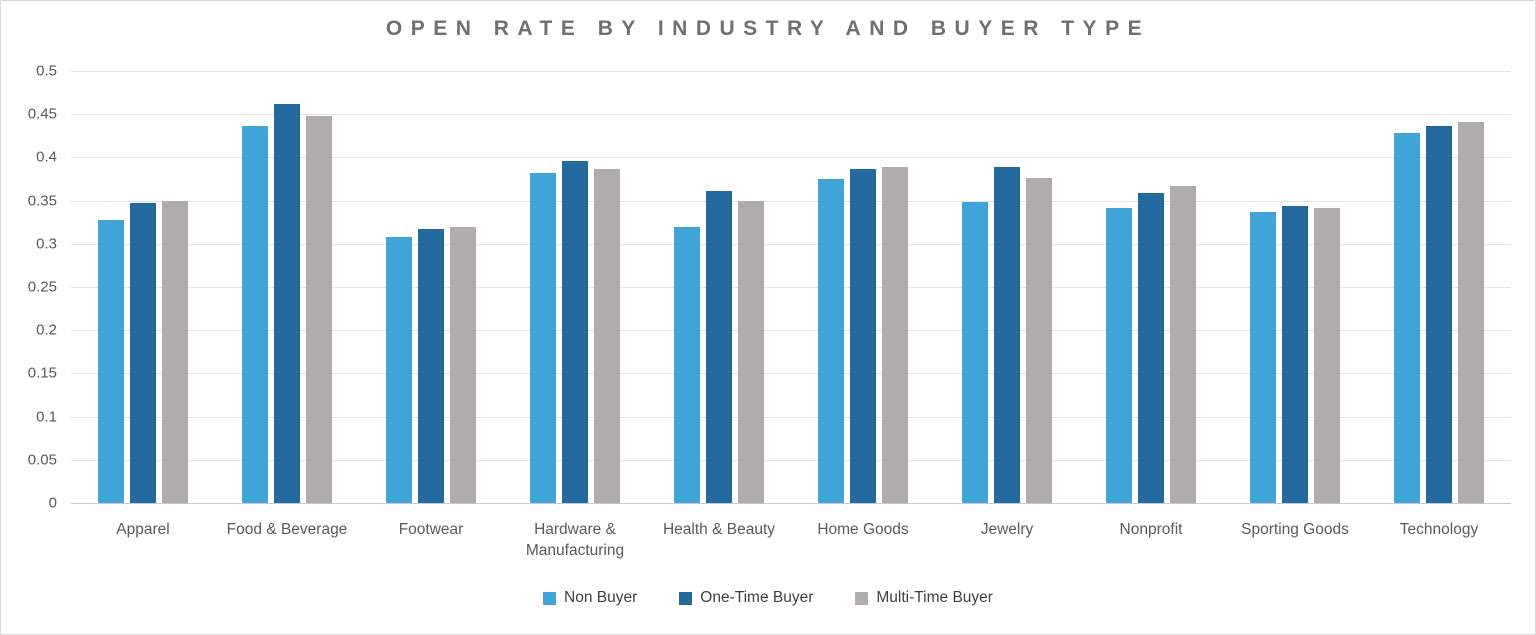 Image resolution: width=1536 pixels, height=635 pixels. What do you see at coordinates (143, 529) in the screenshot?
I see `x-axis-category-label: Apparel` at bounding box center [143, 529].